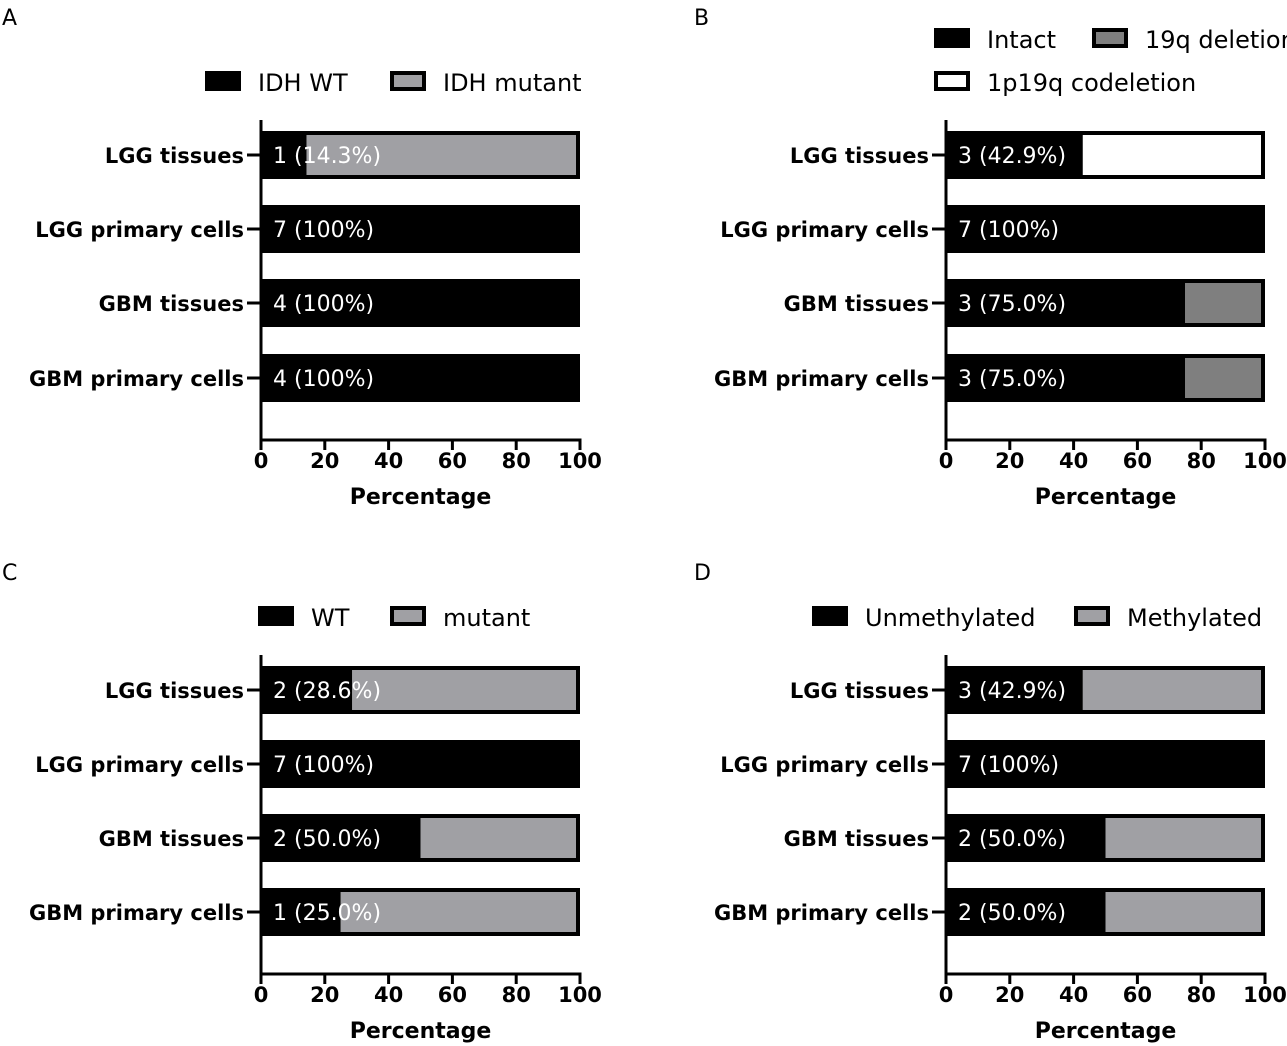  I want to click on category-label: GBM primary cells, so click(136, 913).